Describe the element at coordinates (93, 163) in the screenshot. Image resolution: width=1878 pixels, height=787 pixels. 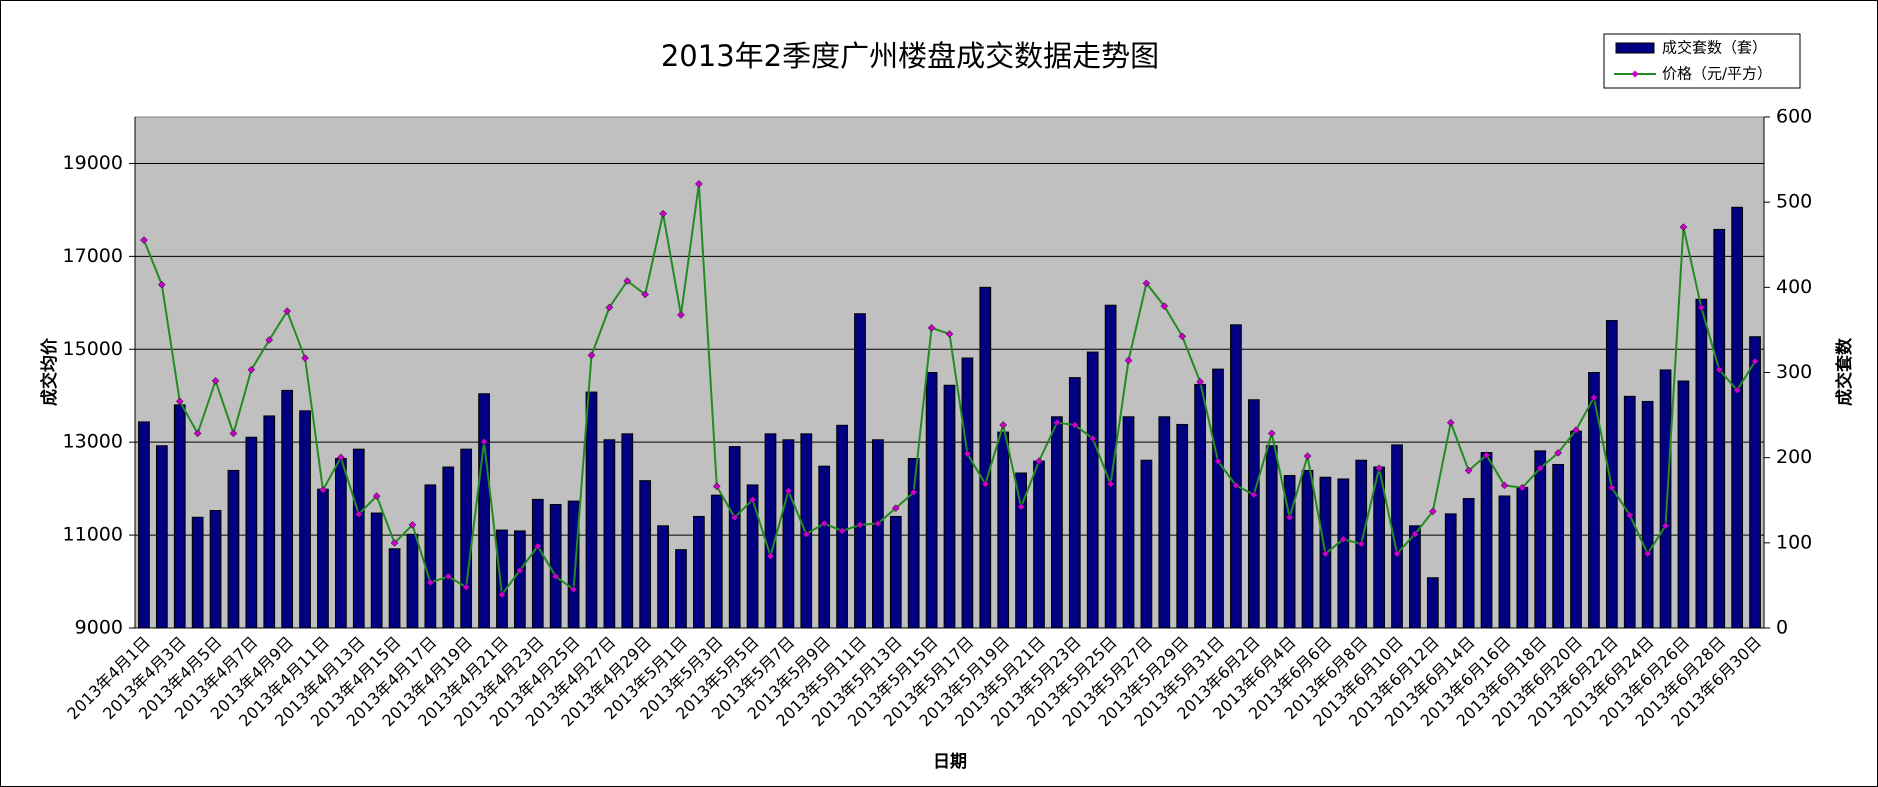
I see `y-tick-label: 19000` at that location.